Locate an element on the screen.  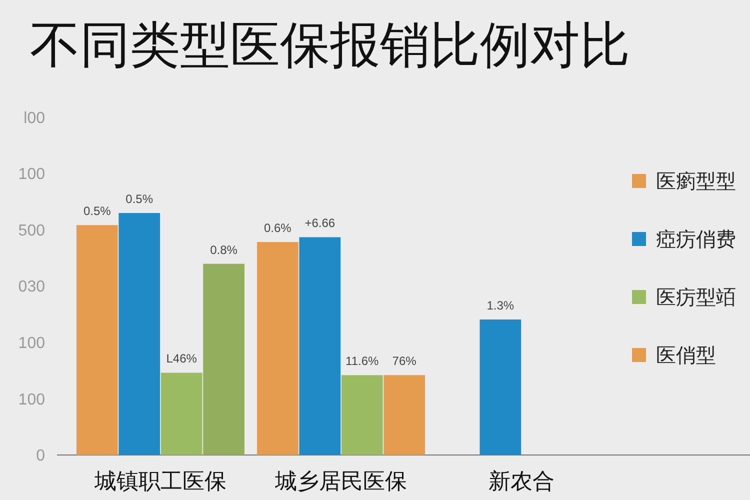
legend-label: 医疠型竡 is located at coordinates (696, 298).